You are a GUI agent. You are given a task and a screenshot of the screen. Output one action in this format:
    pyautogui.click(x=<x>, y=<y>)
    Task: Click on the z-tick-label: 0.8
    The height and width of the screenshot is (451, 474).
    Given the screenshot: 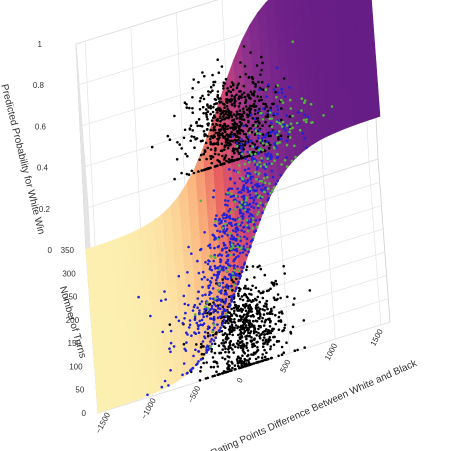 What is the action you would take?
    pyautogui.click(x=39, y=85)
    